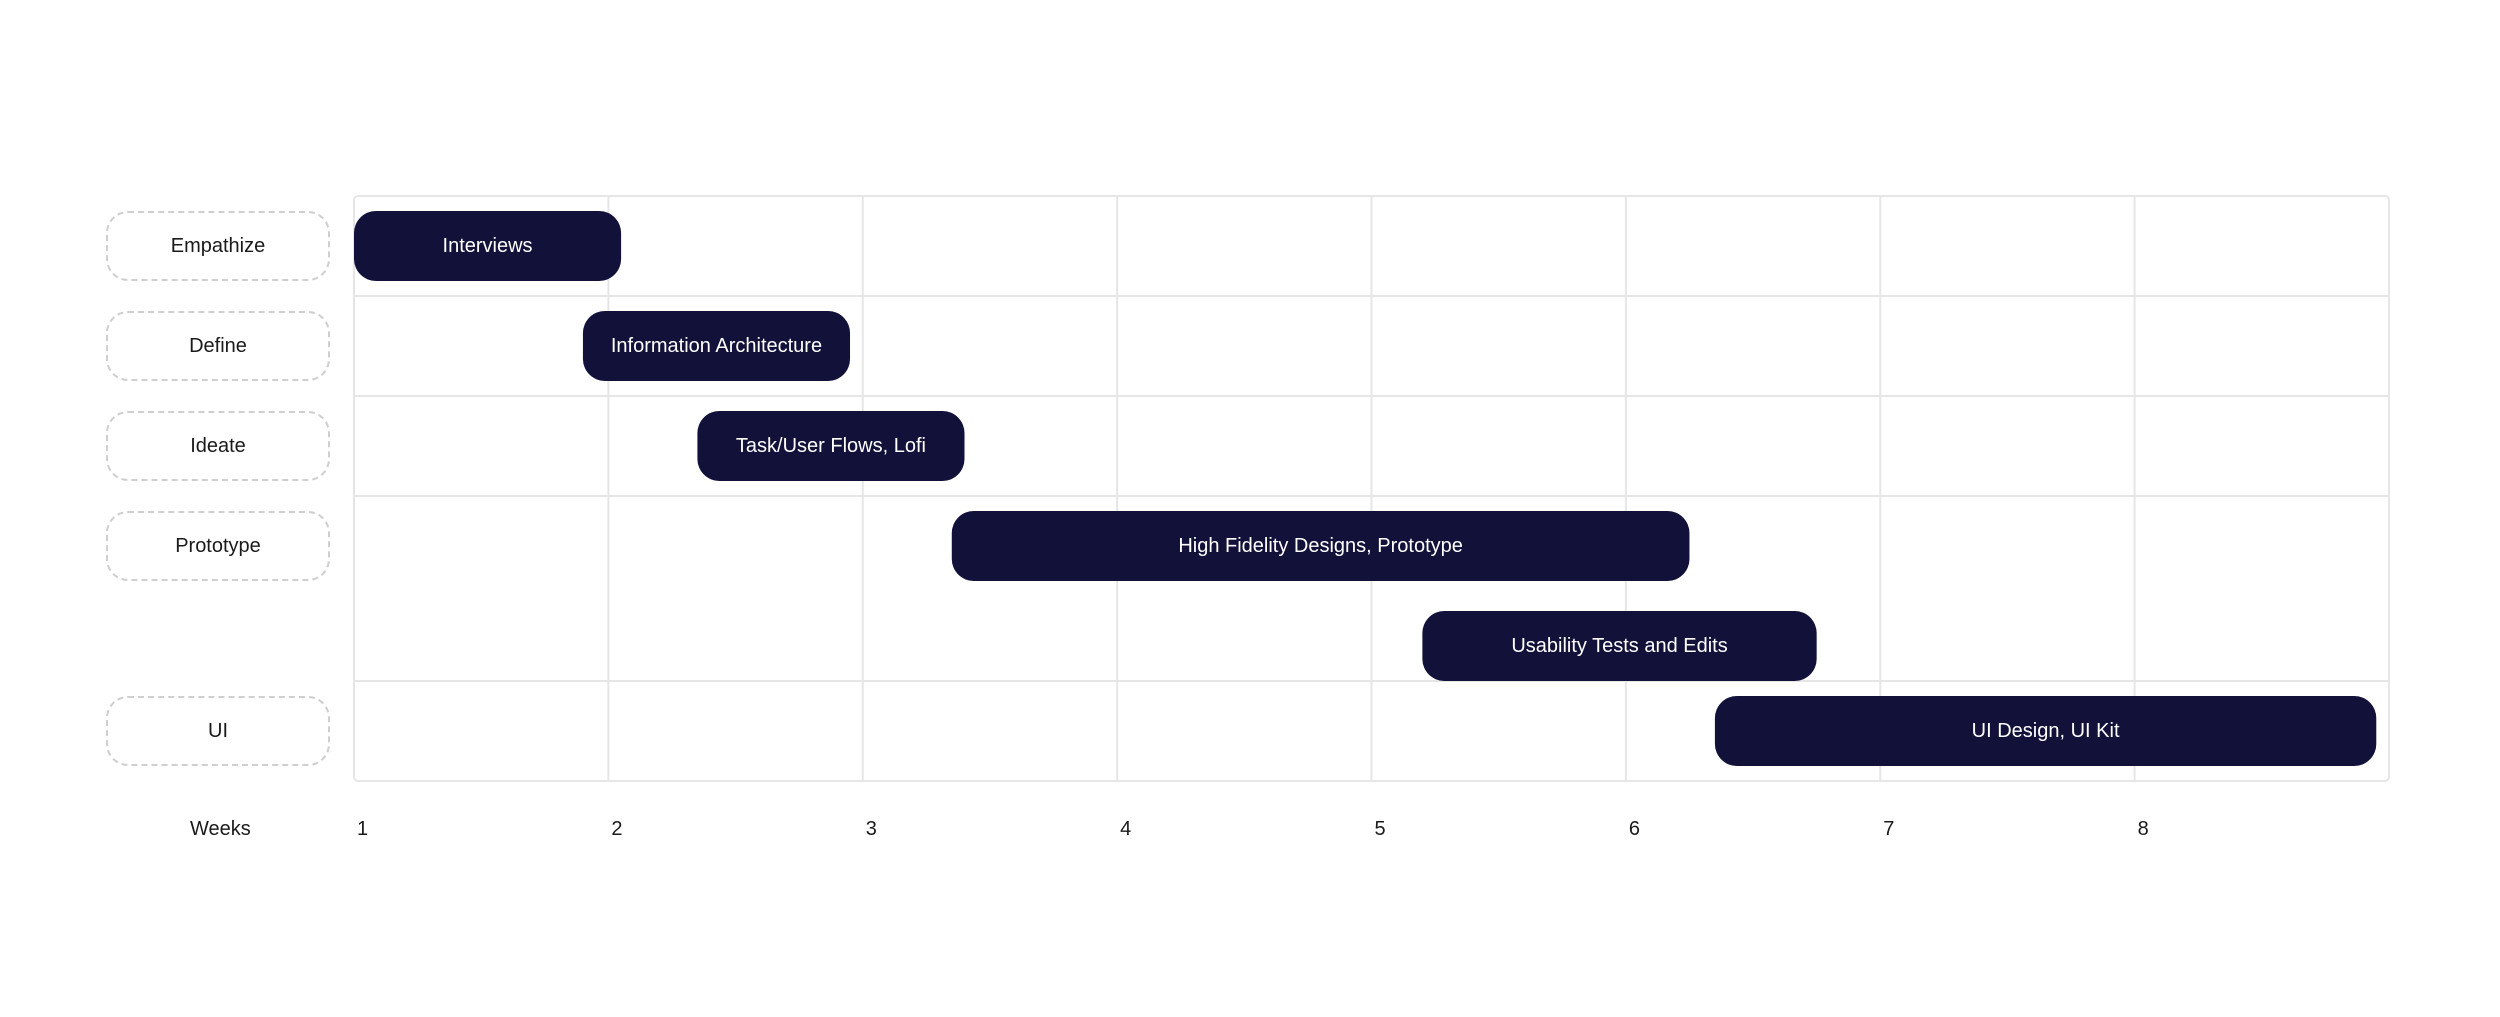  I want to click on x-axis-title: Weeks, so click(220, 829).